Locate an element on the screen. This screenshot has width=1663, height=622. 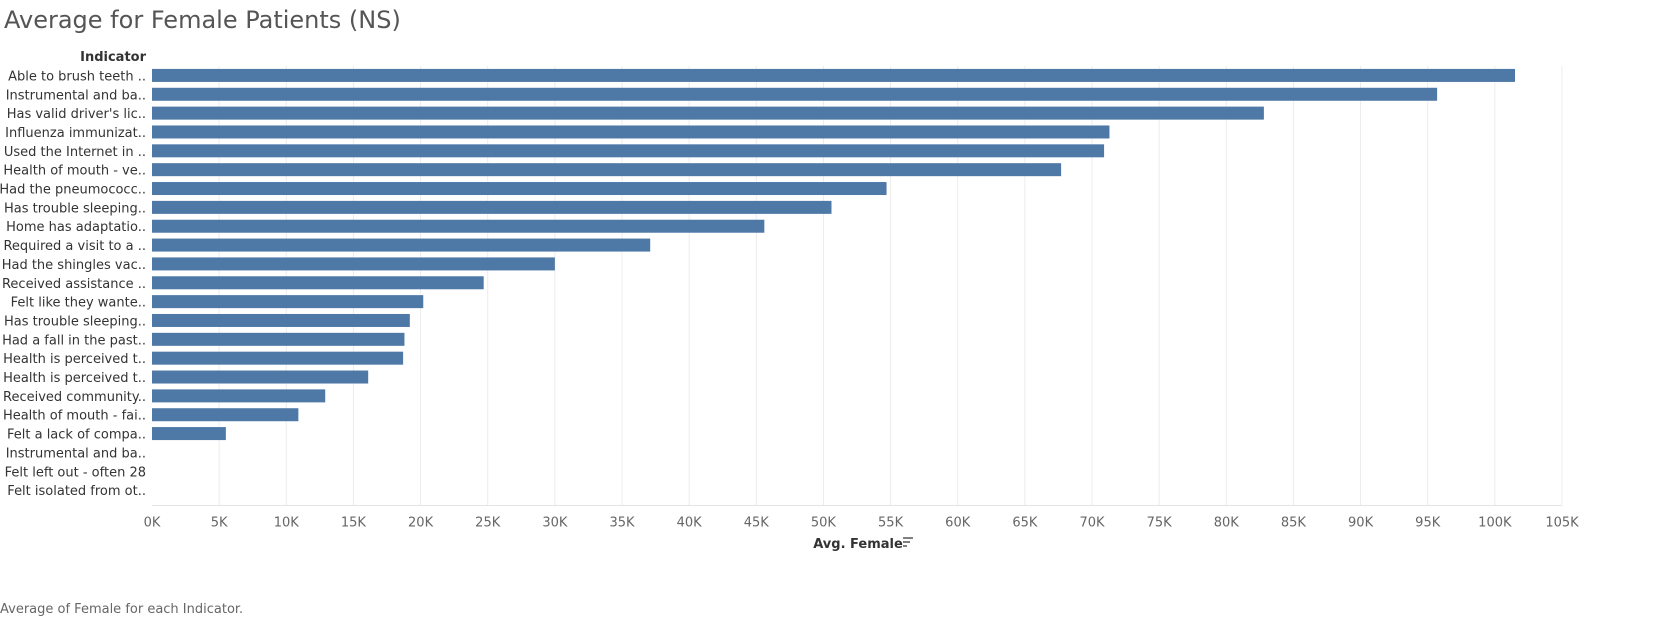
x-axis-title: Avg. Female is located at coordinates (858, 544).